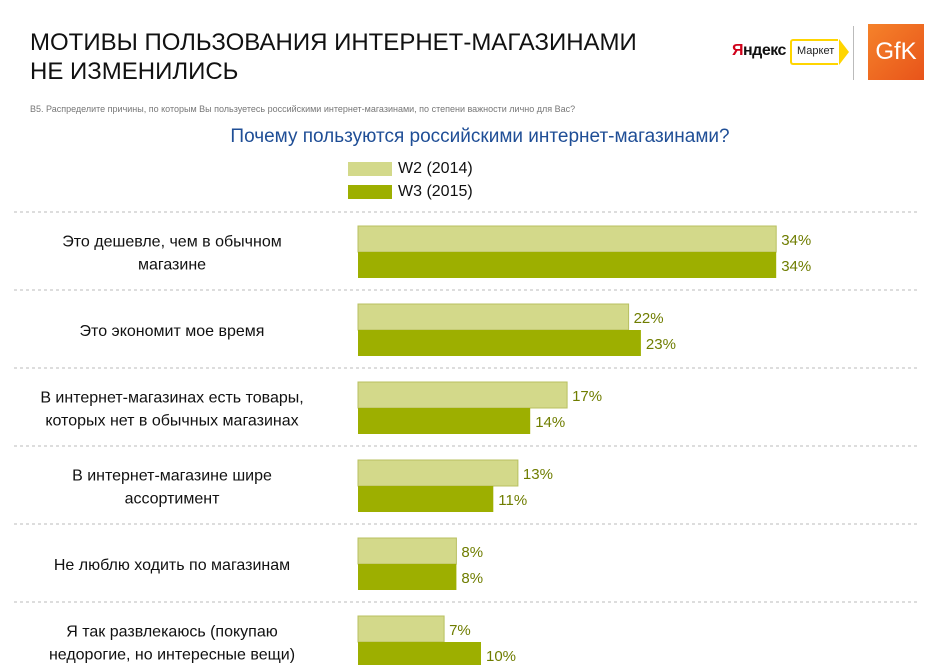 The width and height of the screenshot is (952, 665). What do you see at coordinates (172, 331) in the screenshot?
I see `category-label: Это экономит мое время` at bounding box center [172, 331].